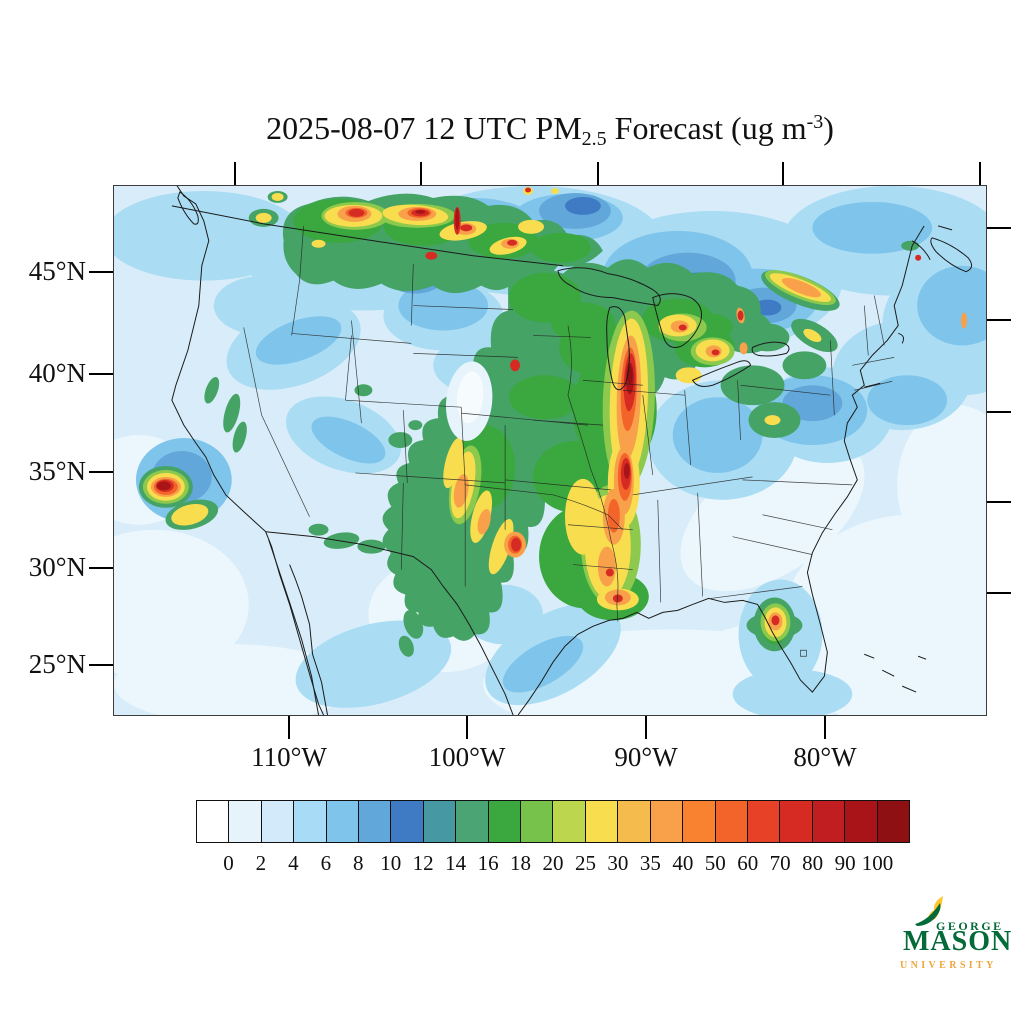 This screenshot has width=1024, height=1024. Describe the element at coordinates (326, 863) in the screenshot. I see `colorbar-tick-label: 6` at that location.